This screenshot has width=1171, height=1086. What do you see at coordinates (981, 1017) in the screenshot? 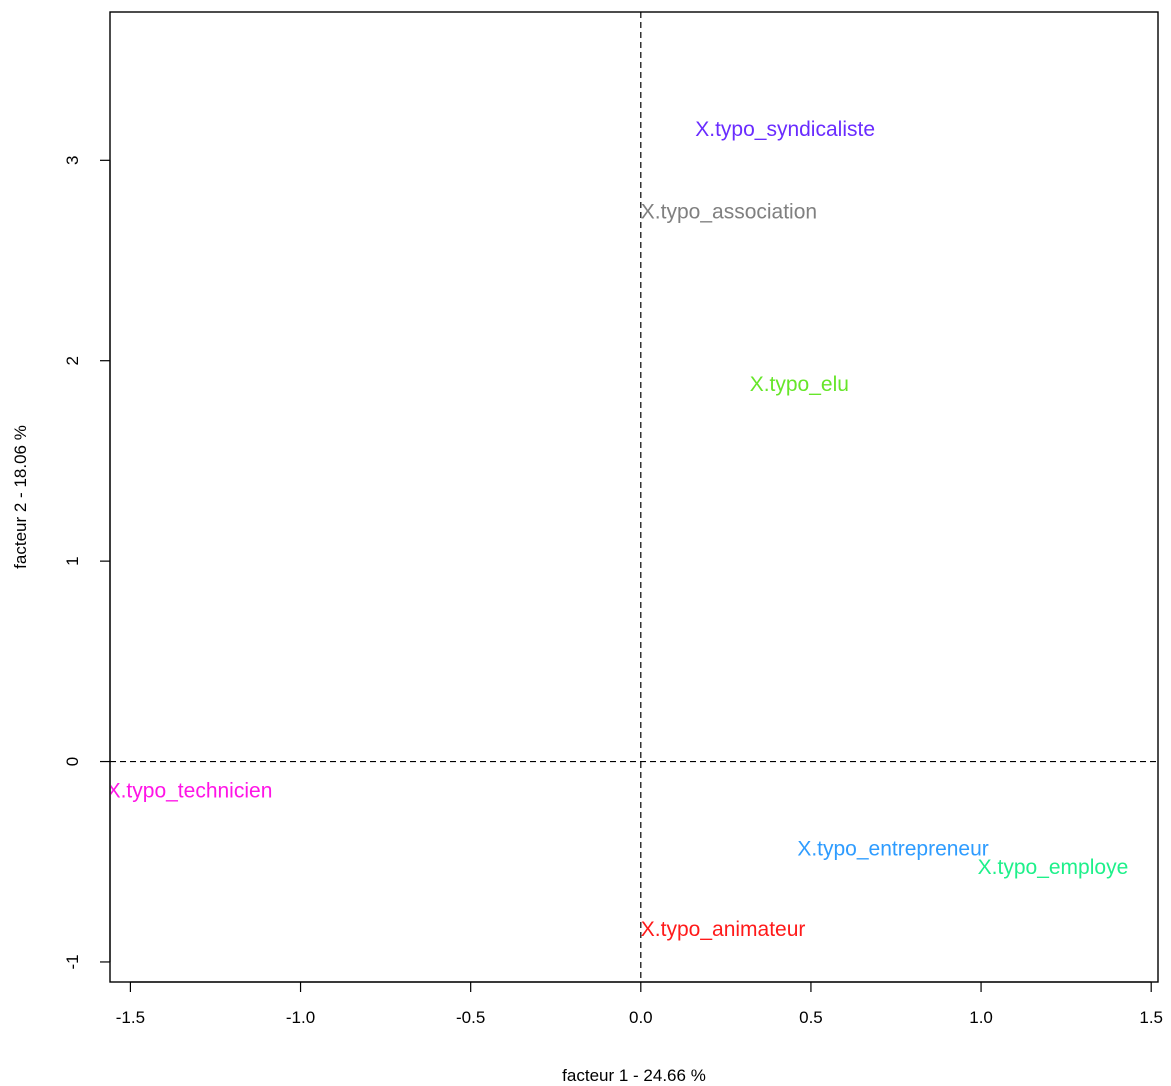
I see `x-tick-label: 1.0` at bounding box center [981, 1017].